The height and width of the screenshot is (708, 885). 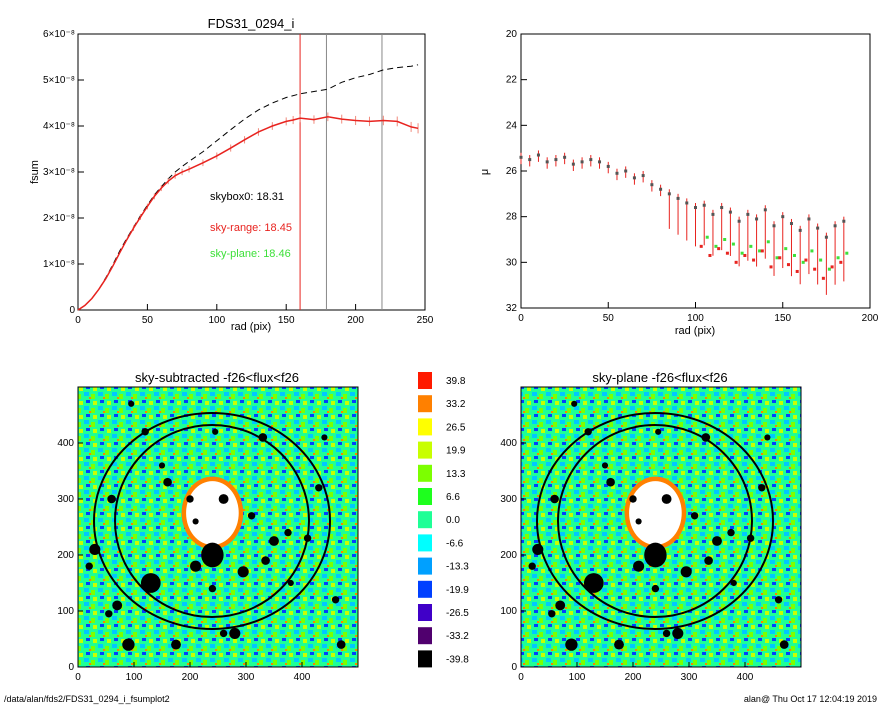 What do you see at coordinates (72, 310) in the screenshot?
I see `fsum-y-tick-label: 0` at bounding box center [72, 310].